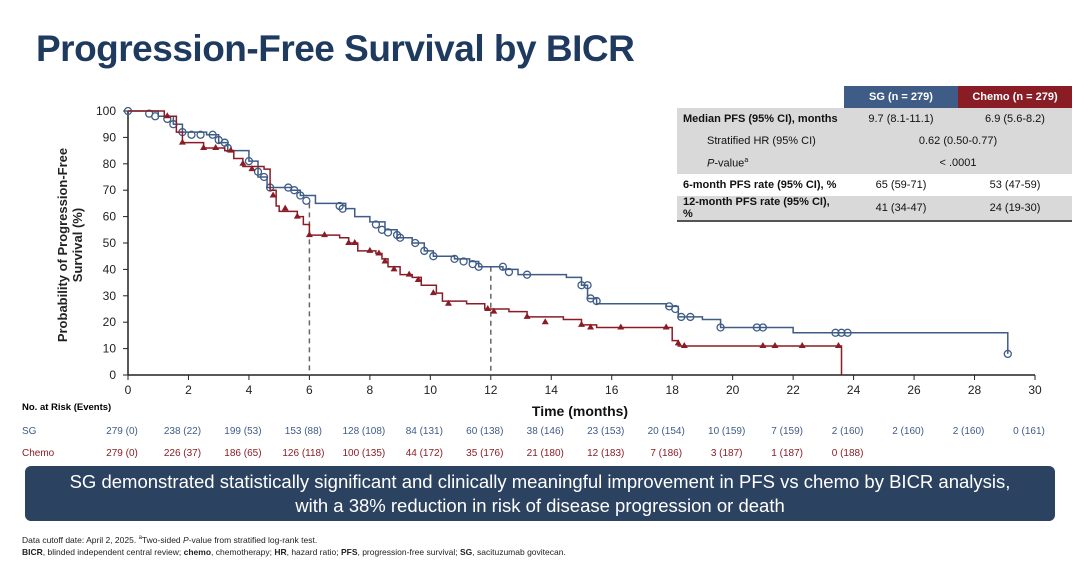 This screenshot has width=1080, height=562. I want to click on page-title: Progression-Free Survival by BICR, so click(335, 48).